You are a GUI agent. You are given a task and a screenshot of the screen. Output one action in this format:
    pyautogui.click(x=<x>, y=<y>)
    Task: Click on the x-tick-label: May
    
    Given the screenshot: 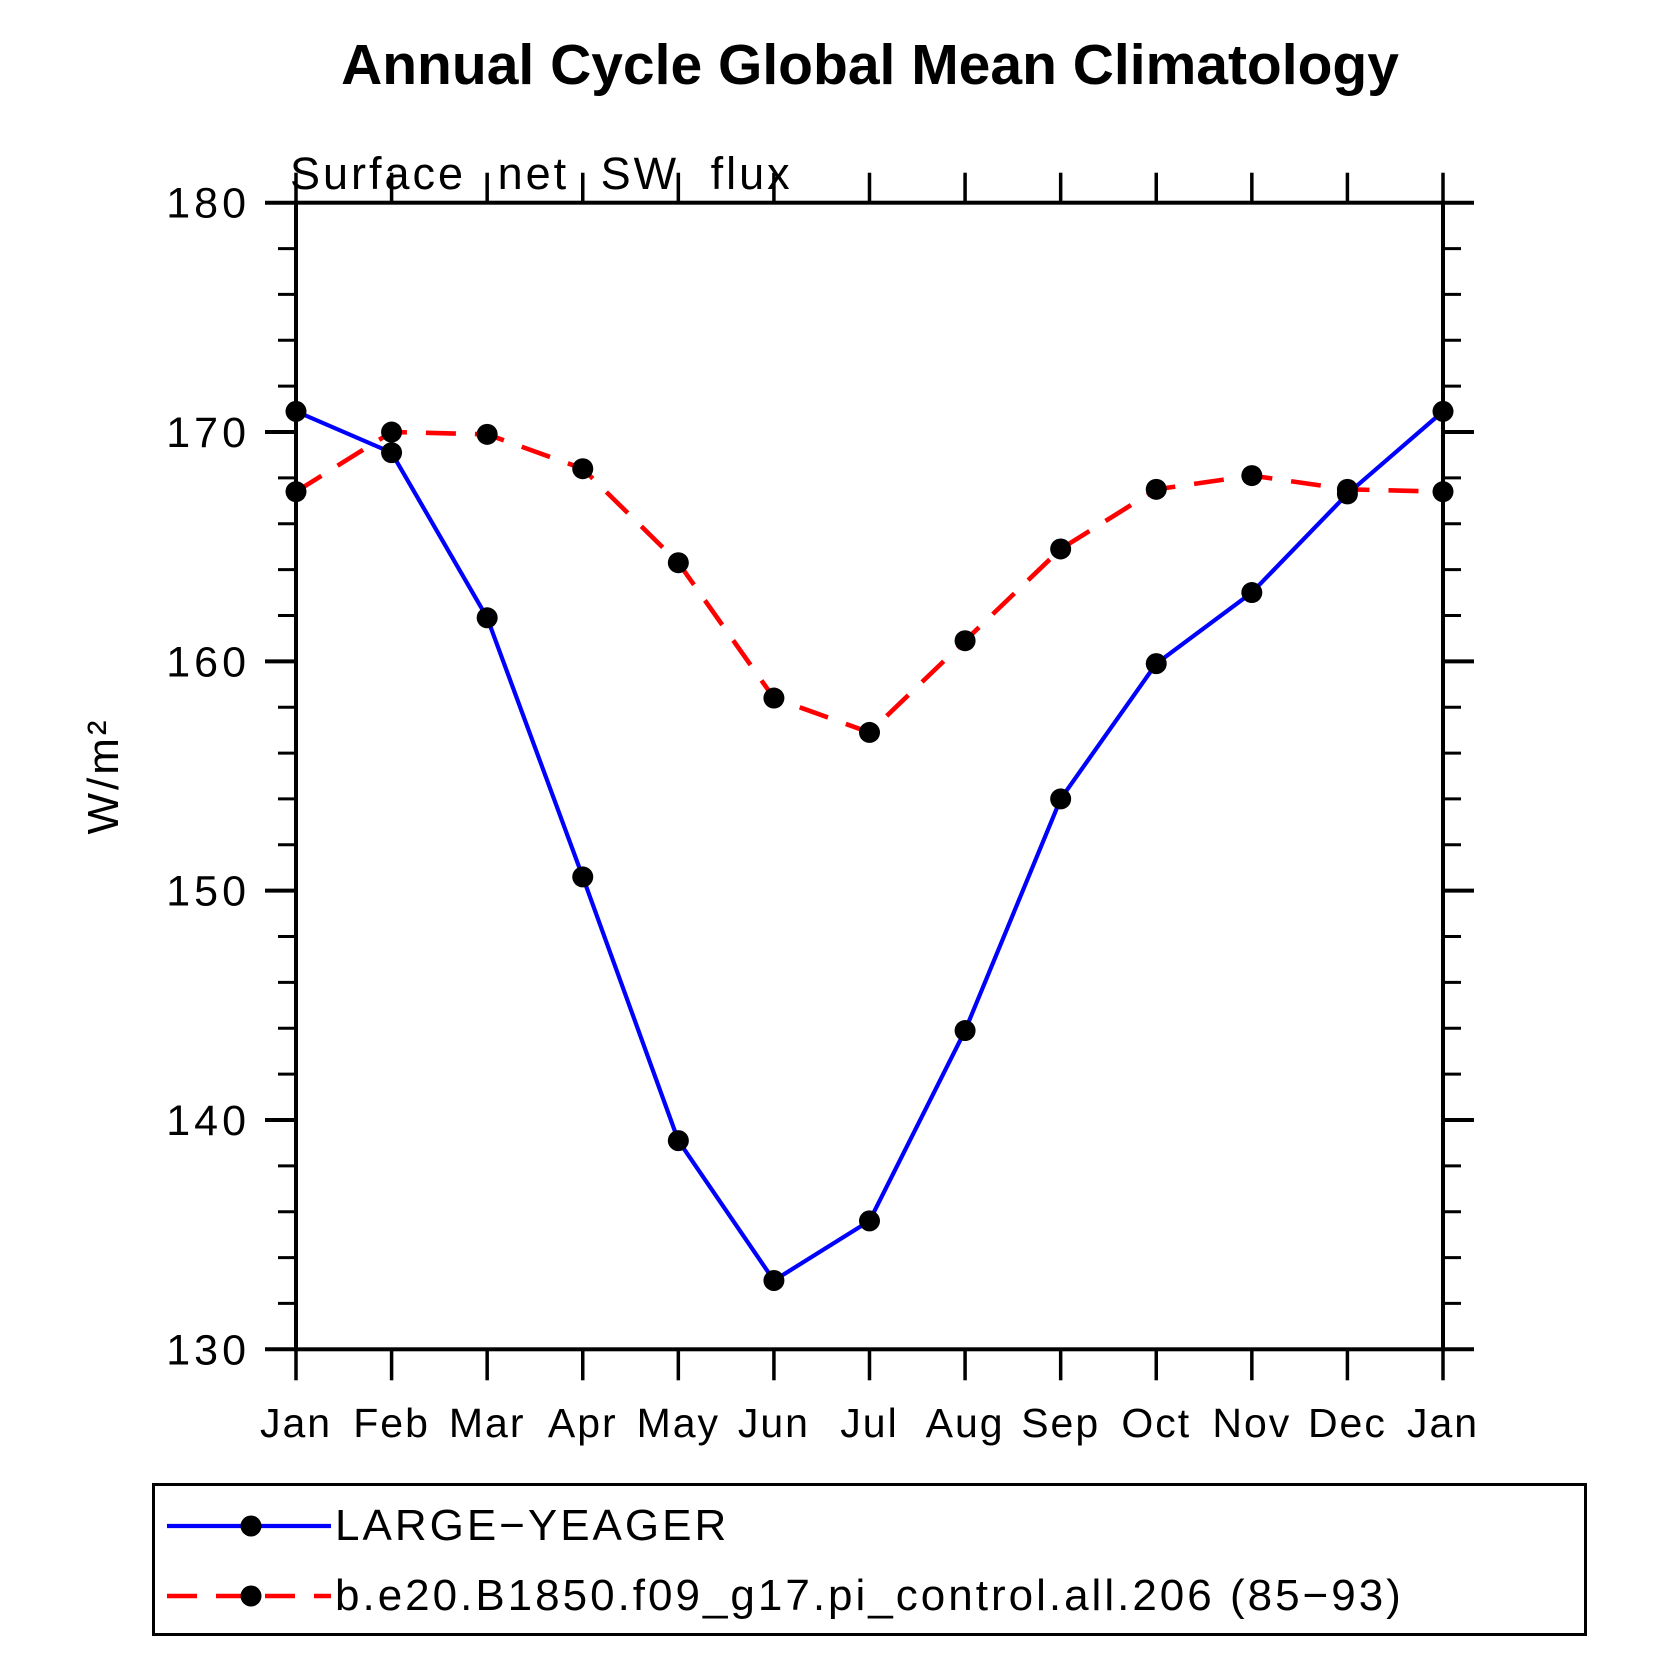 What is the action you would take?
    pyautogui.click(x=678, y=1423)
    